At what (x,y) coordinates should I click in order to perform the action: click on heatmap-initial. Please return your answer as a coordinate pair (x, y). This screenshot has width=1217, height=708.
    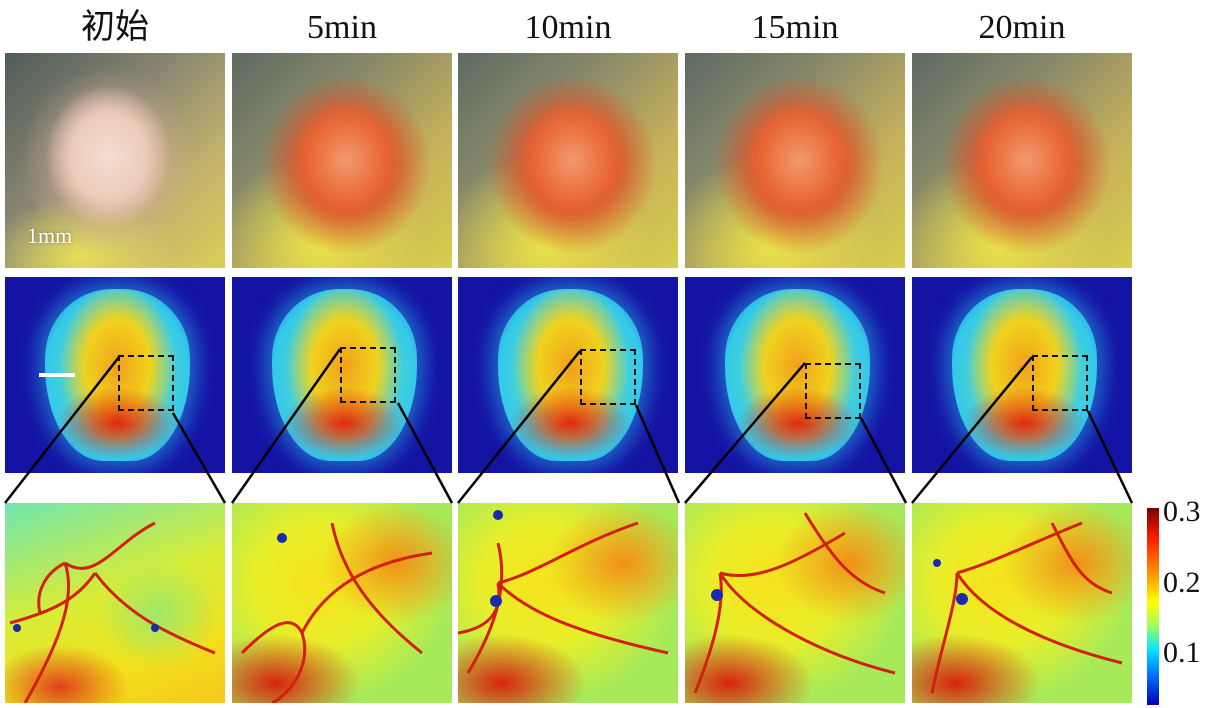
    Looking at the image, I should click on (115, 375).